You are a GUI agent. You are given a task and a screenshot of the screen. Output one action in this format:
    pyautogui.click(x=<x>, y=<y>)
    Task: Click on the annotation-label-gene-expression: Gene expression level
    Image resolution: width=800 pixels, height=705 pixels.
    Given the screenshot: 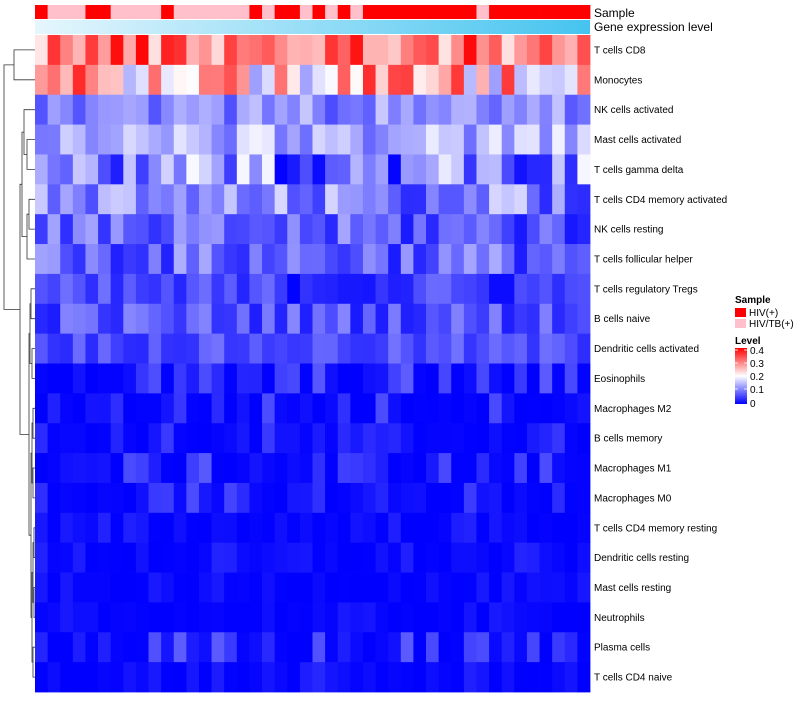 What is the action you would take?
    pyautogui.click(x=653, y=27)
    